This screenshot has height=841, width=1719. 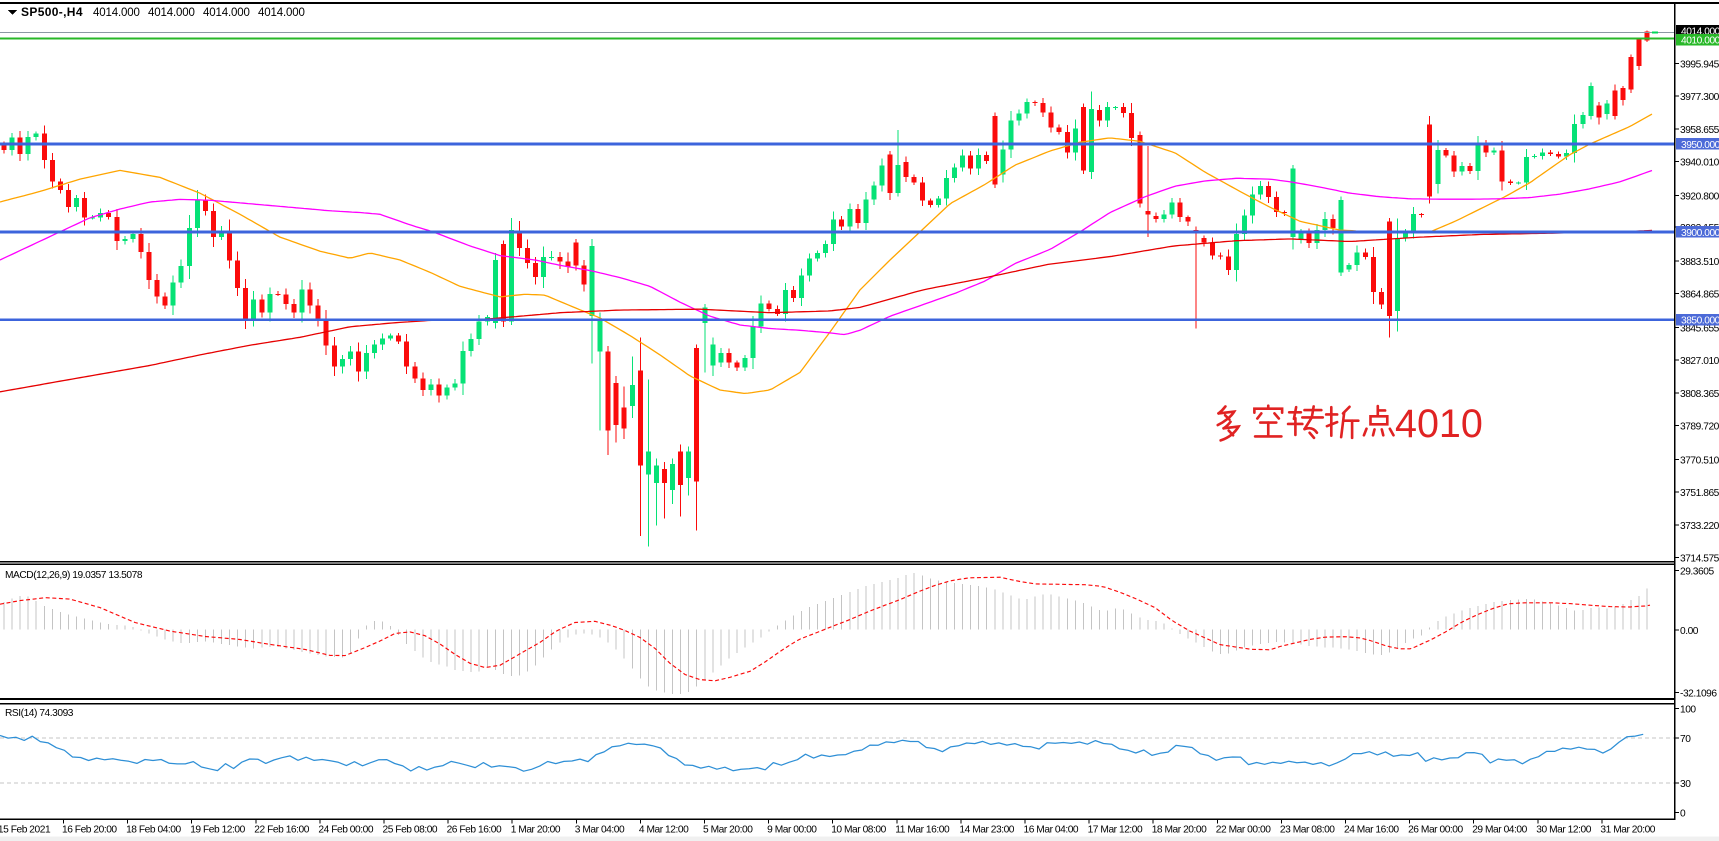 What do you see at coordinates (52, 12) in the screenshot?
I see `svg-text: SP500-,H4` at bounding box center [52, 12].